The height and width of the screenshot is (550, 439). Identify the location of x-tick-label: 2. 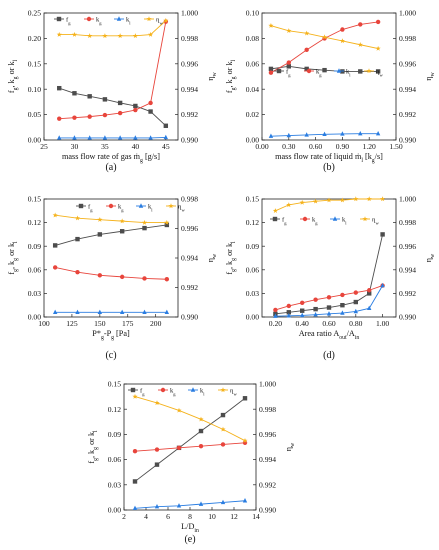
(124, 516).